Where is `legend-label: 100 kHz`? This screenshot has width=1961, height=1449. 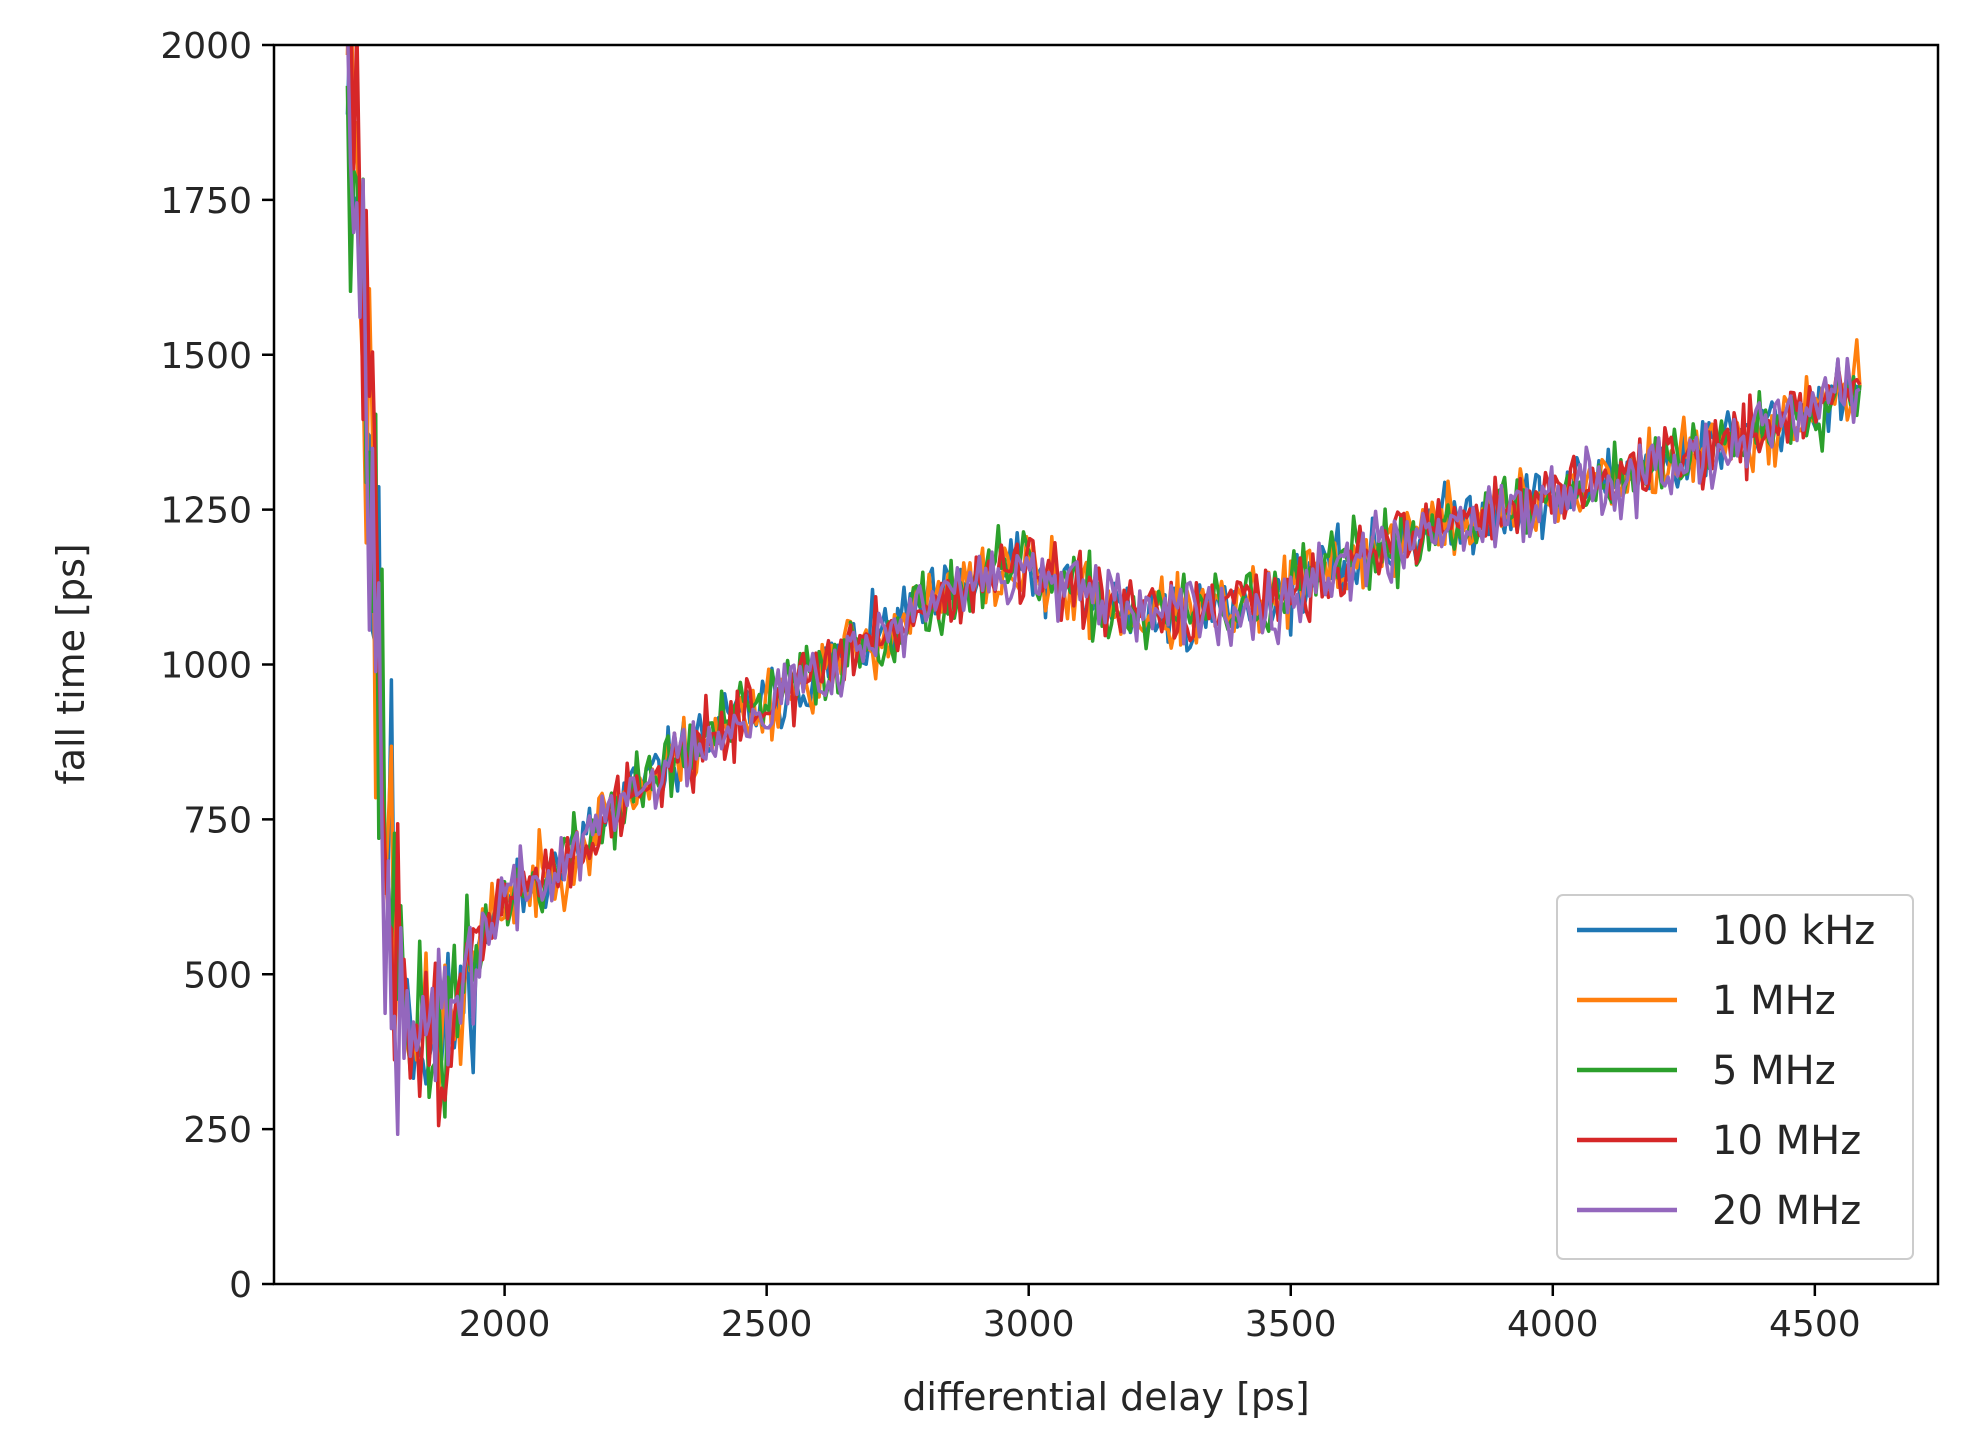 legend-label: 100 kHz is located at coordinates (1793, 931).